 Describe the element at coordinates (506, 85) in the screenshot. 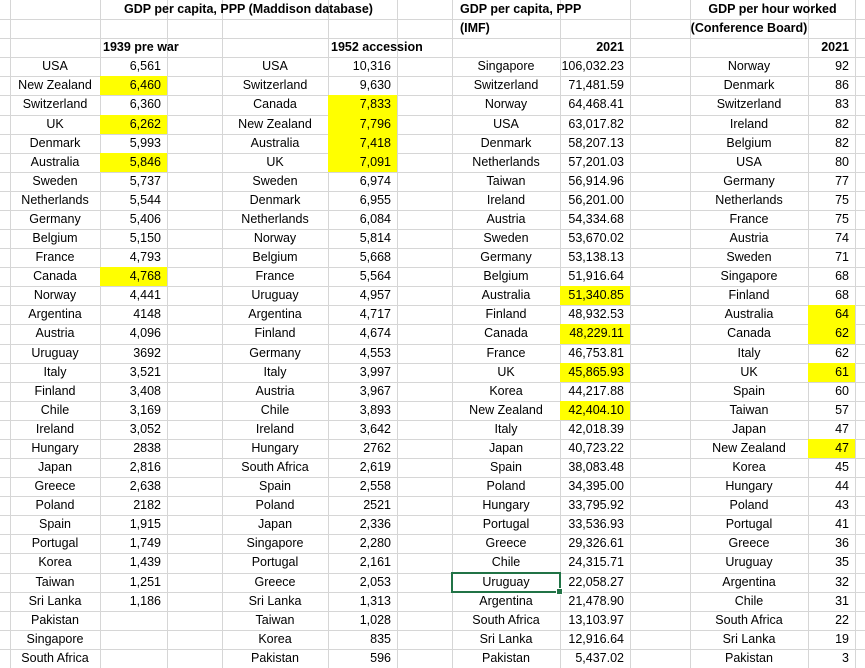

I see `country-cell: Switzerland` at that location.